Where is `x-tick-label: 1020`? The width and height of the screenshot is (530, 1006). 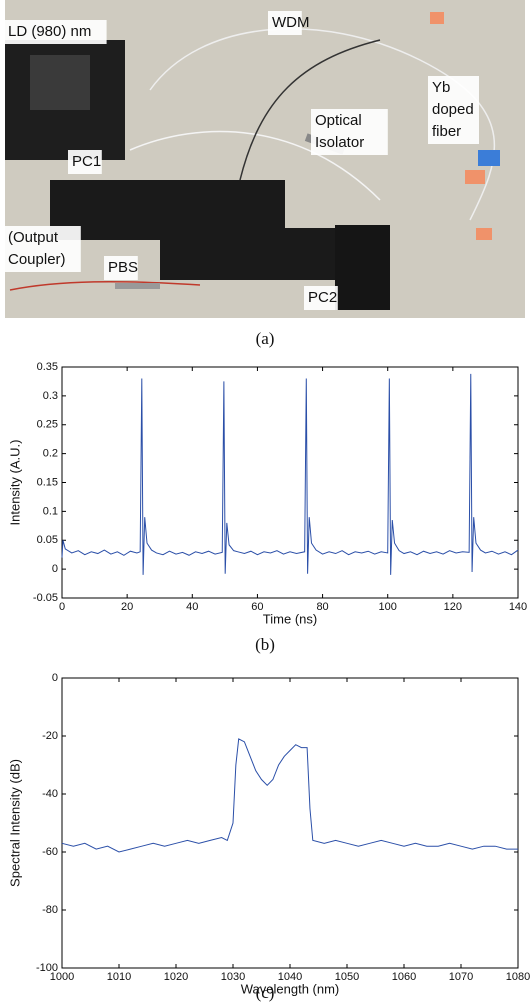 x-tick-label: 1020 is located at coordinates (176, 977).